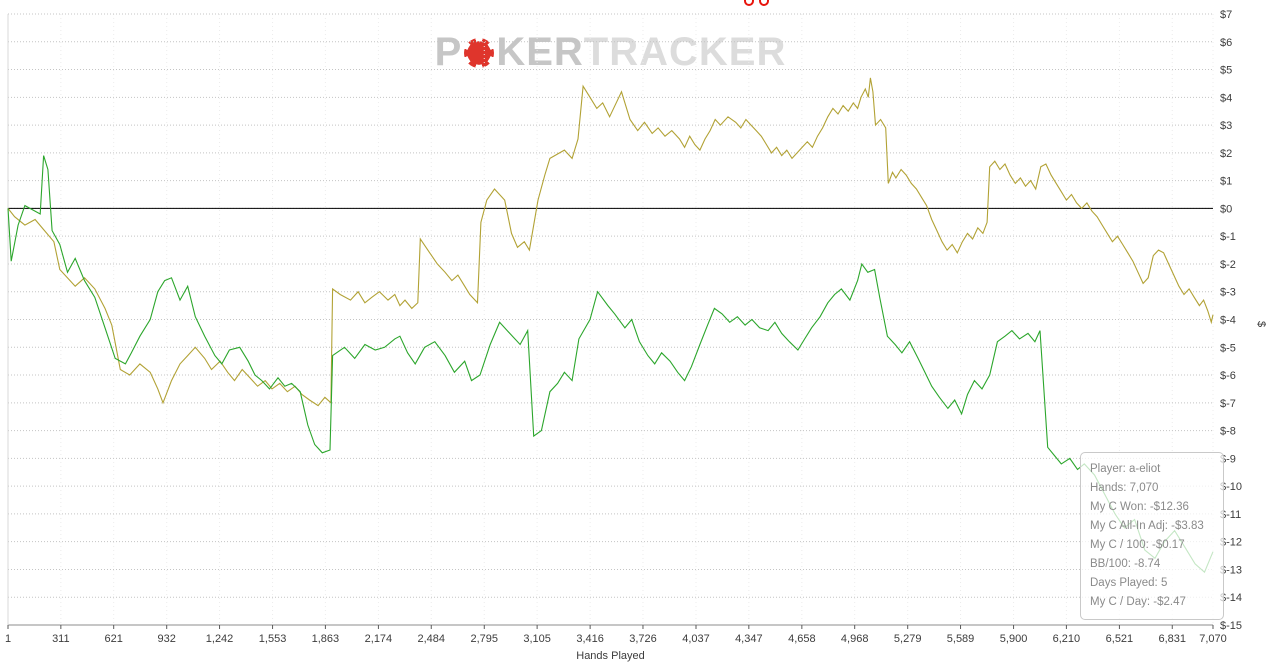  Describe the element at coordinates (540, 52) in the screenshot. I see `watermark-text-ker: KER` at that location.